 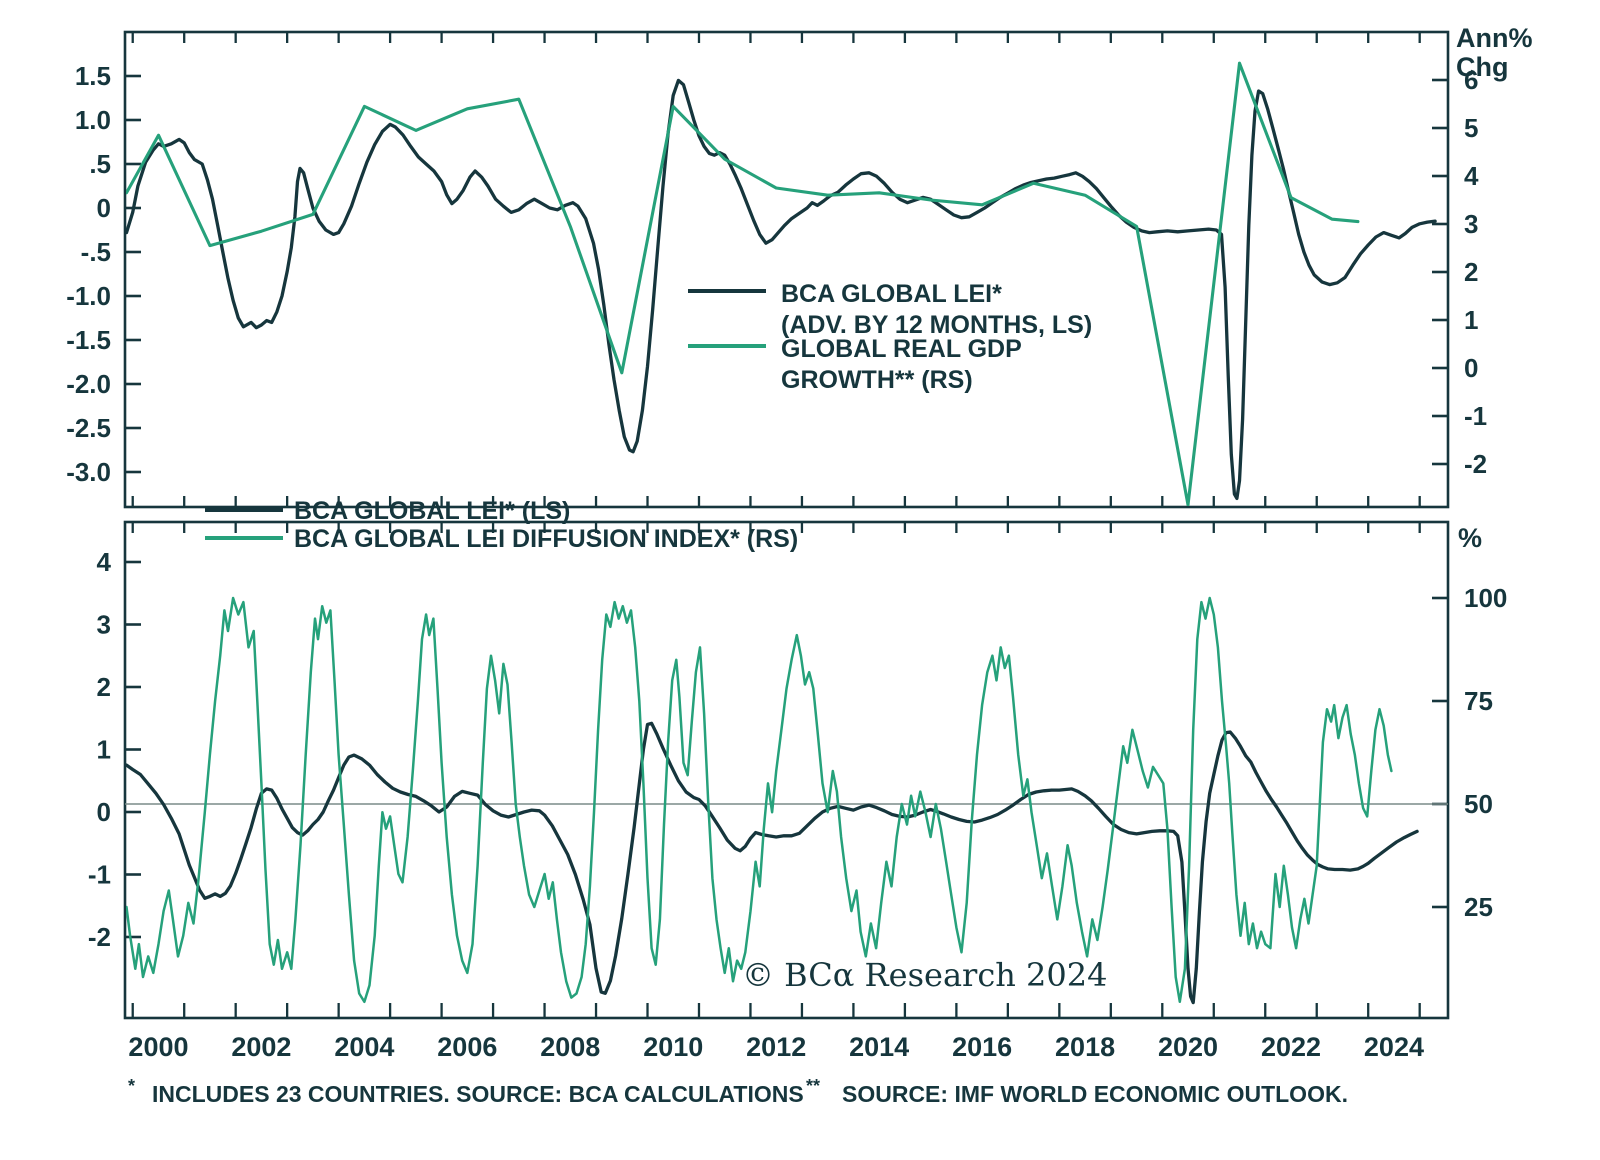 What do you see at coordinates (88, 428) in the screenshot?
I see `left-axis-tick-label: -2.5` at bounding box center [88, 428].